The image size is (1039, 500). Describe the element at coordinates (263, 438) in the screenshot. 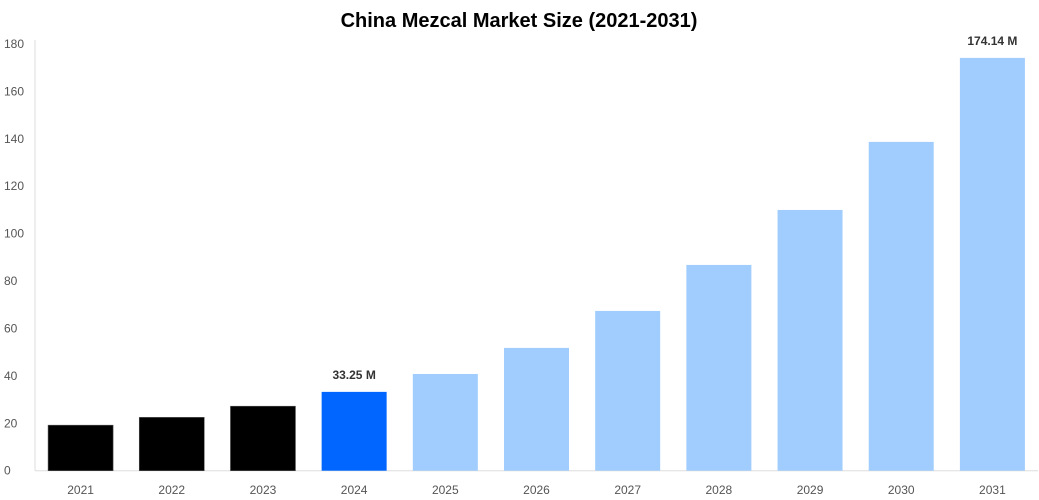

I see `bar-2023` at that location.